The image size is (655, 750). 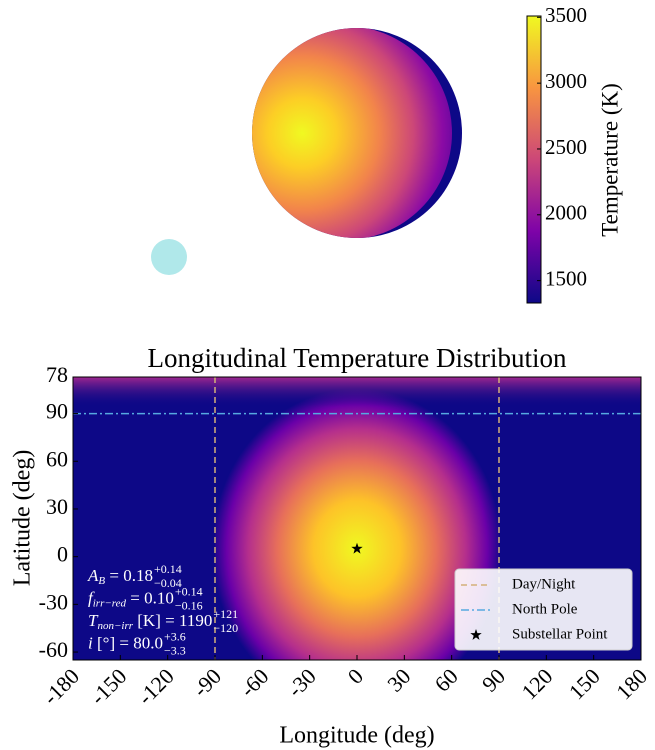 I want to click on globe-day, so click(x=352, y=133).